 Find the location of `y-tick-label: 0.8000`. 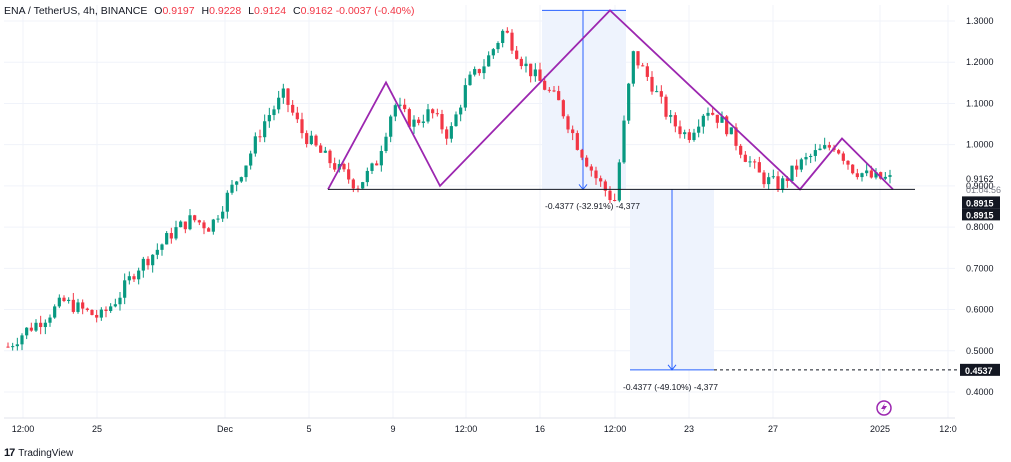

y-tick-label: 0.8000 is located at coordinates (980, 227).